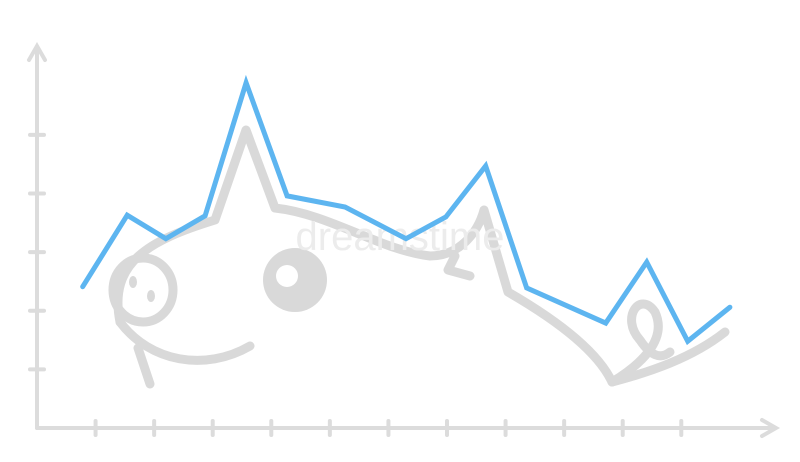 The width and height of the screenshot is (800, 462). What do you see at coordinates (37, 235) in the screenshot?
I see `y-axis` at bounding box center [37, 235].